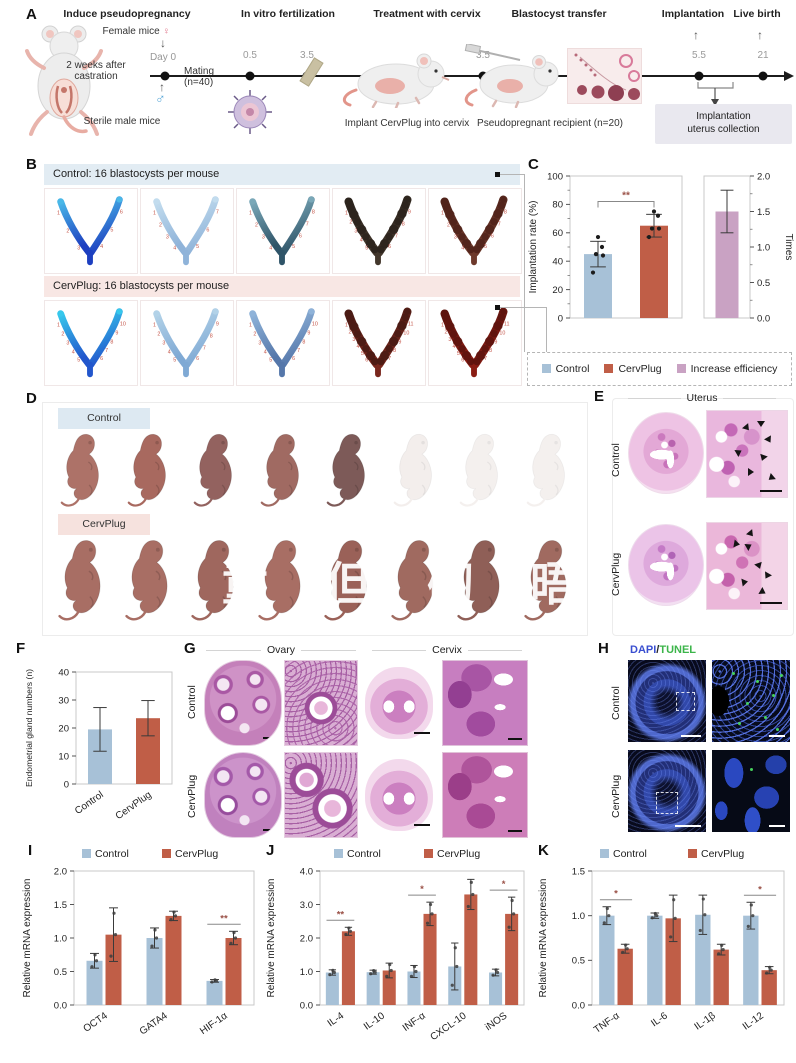  I want to click on ovary-section-control, so click(243, 703).